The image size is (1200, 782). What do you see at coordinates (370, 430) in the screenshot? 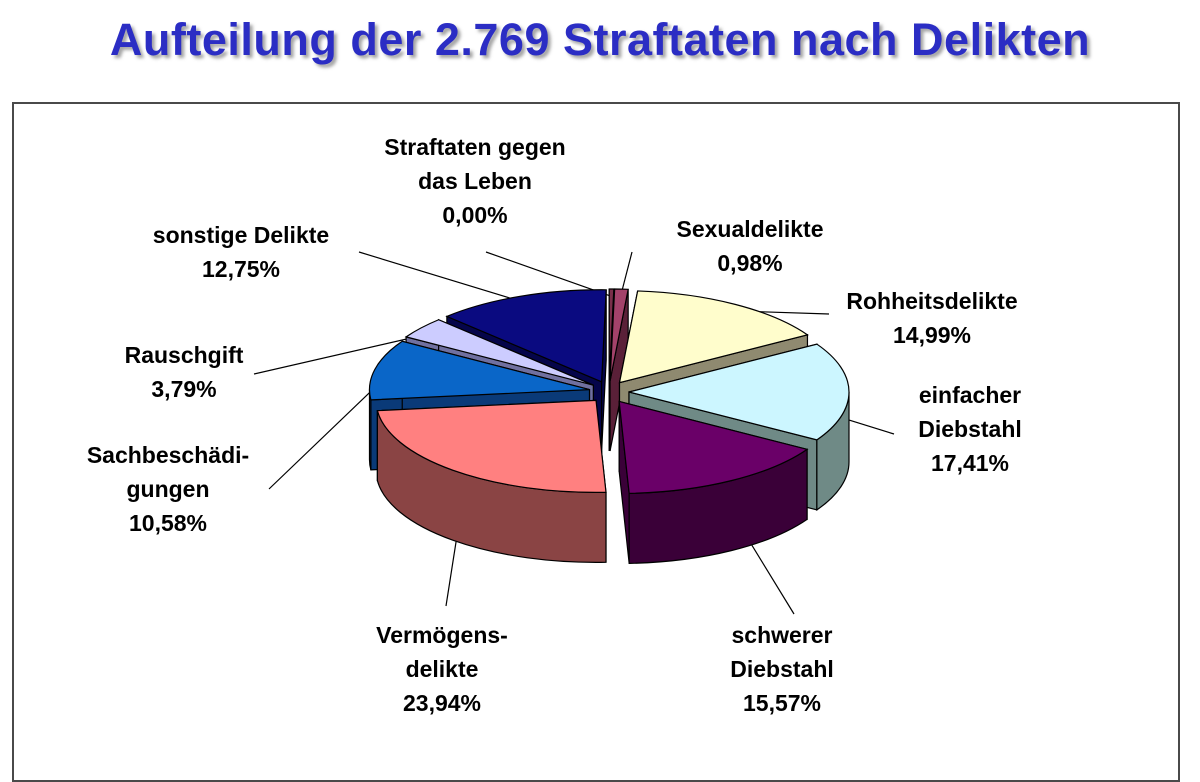
I see `slice-side-sach` at bounding box center [370, 430].